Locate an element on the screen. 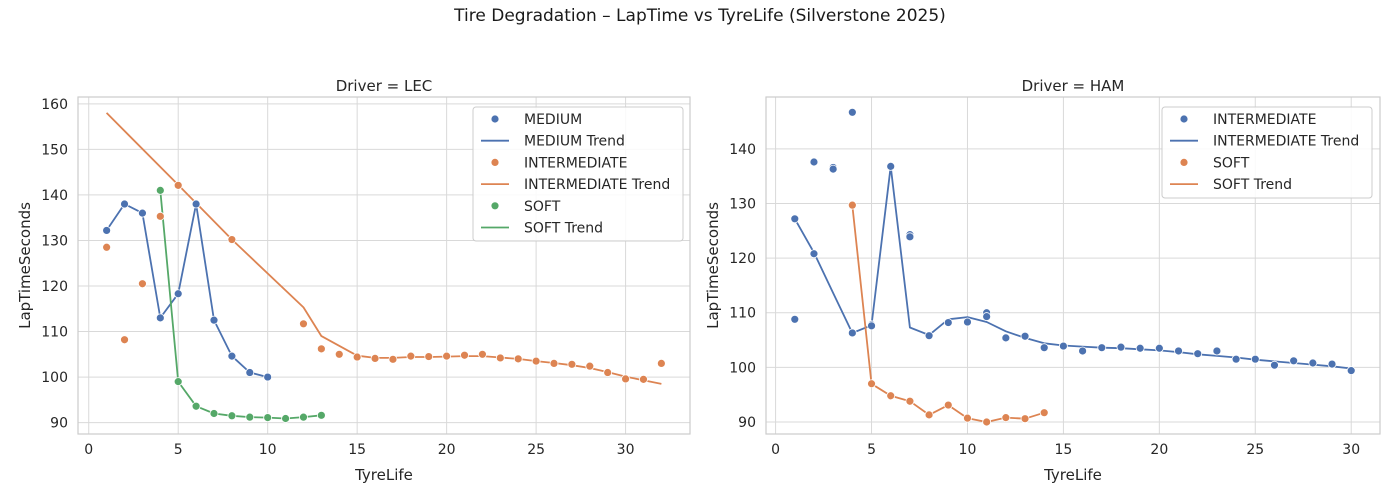 Image resolution: width=1400 pixels, height=500 pixels. x-tick-label: 0 is located at coordinates (88, 450).